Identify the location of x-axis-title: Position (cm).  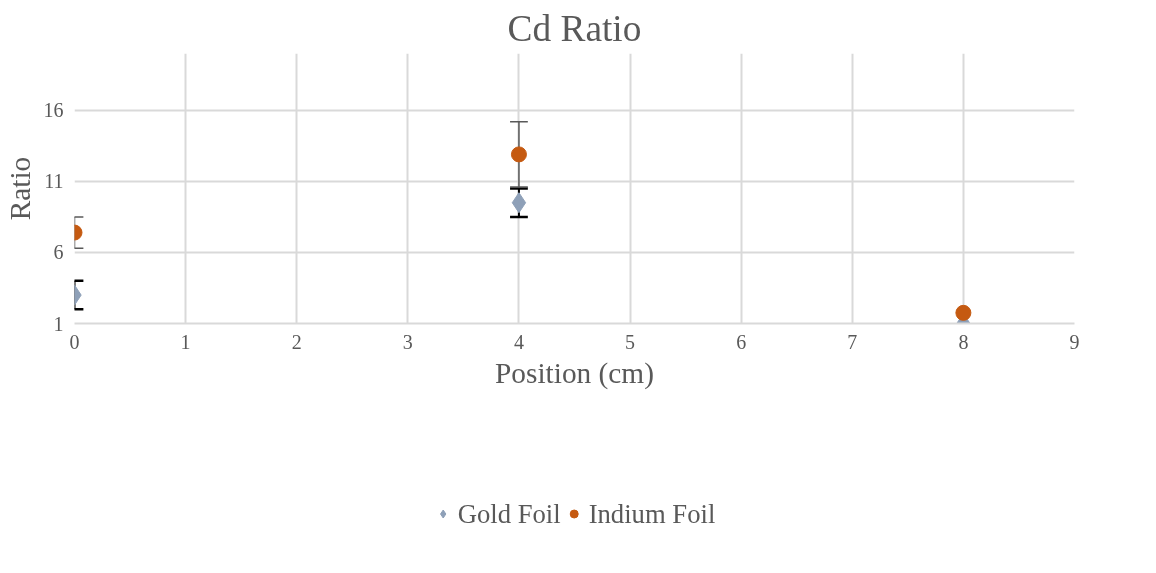
(574, 373).